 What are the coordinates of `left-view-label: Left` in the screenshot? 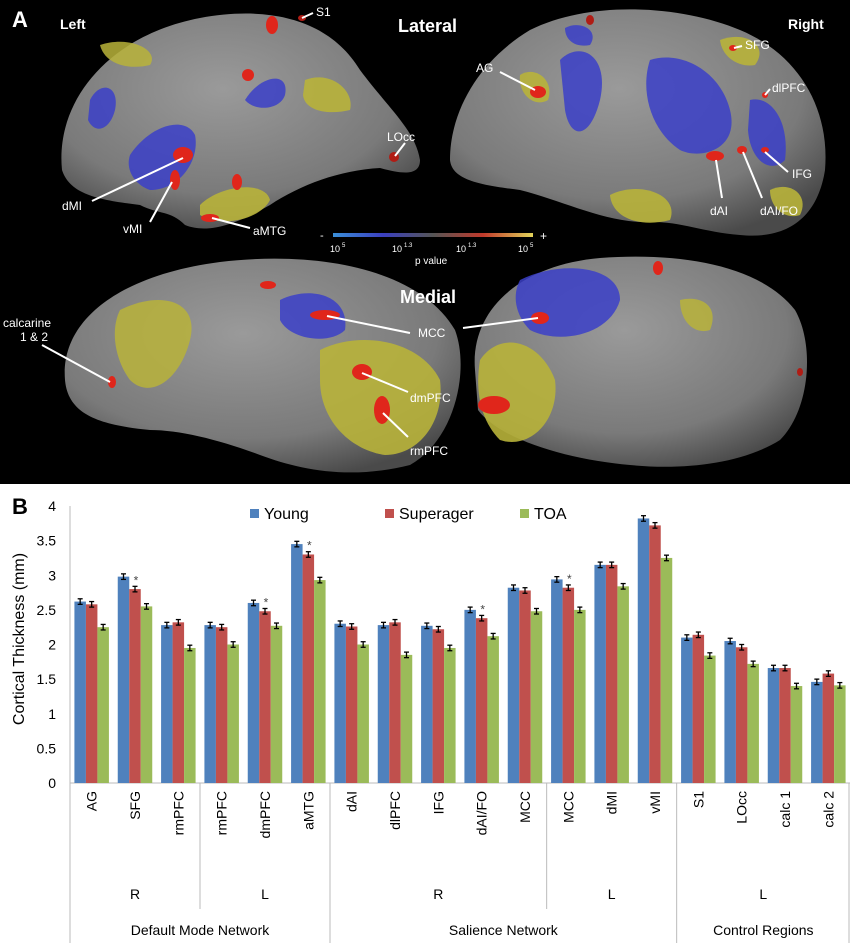 It's located at (73, 24).